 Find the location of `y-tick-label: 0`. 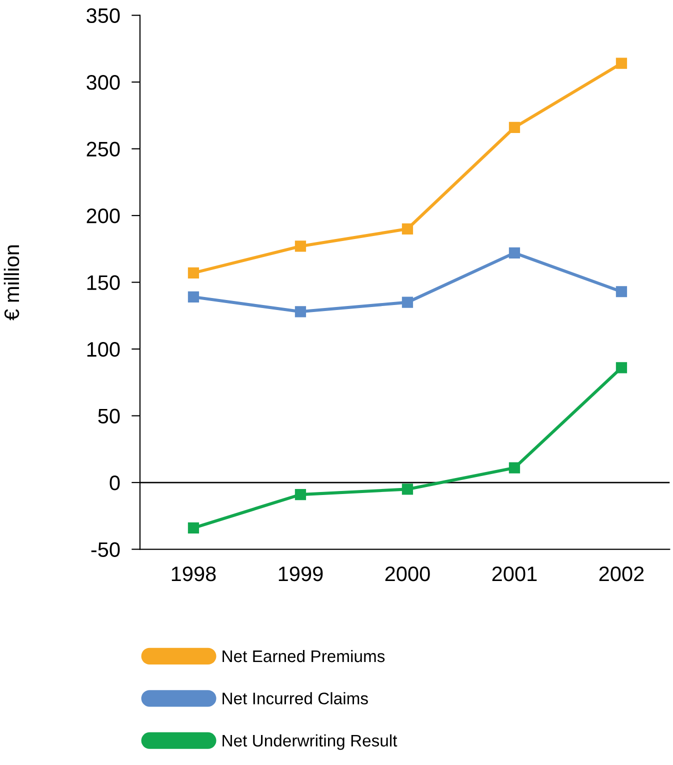

y-tick-label: 0 is located at coordinates (115, 483).